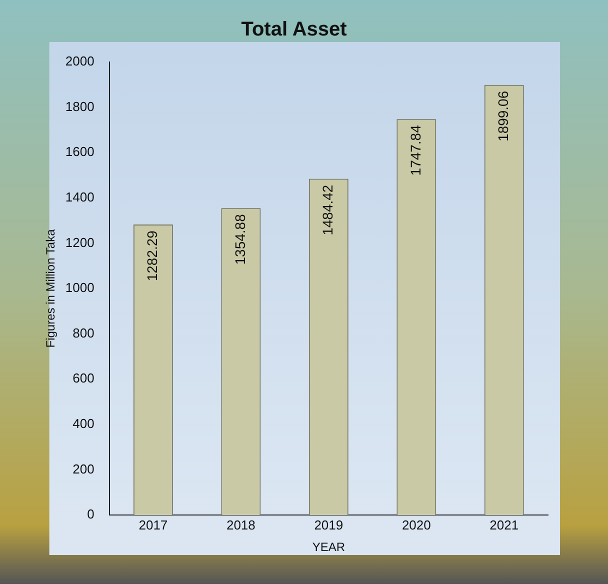  I want to click on chart-title: Total Asset, so click(294, 29).